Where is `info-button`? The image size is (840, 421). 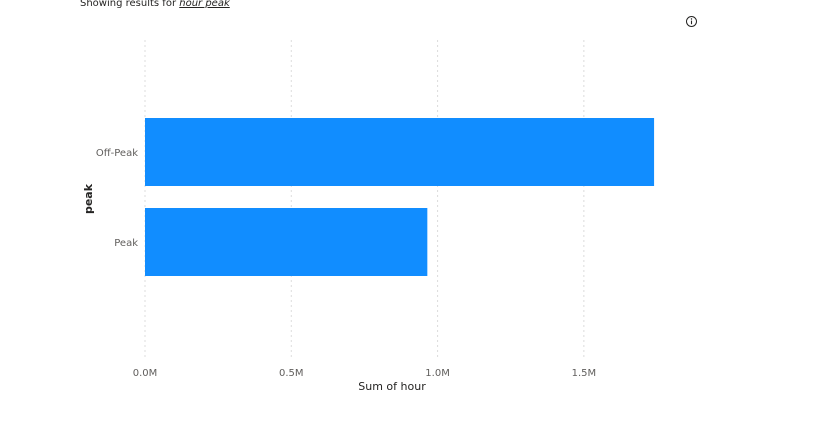 info-button is located at coordinates (691, 20).